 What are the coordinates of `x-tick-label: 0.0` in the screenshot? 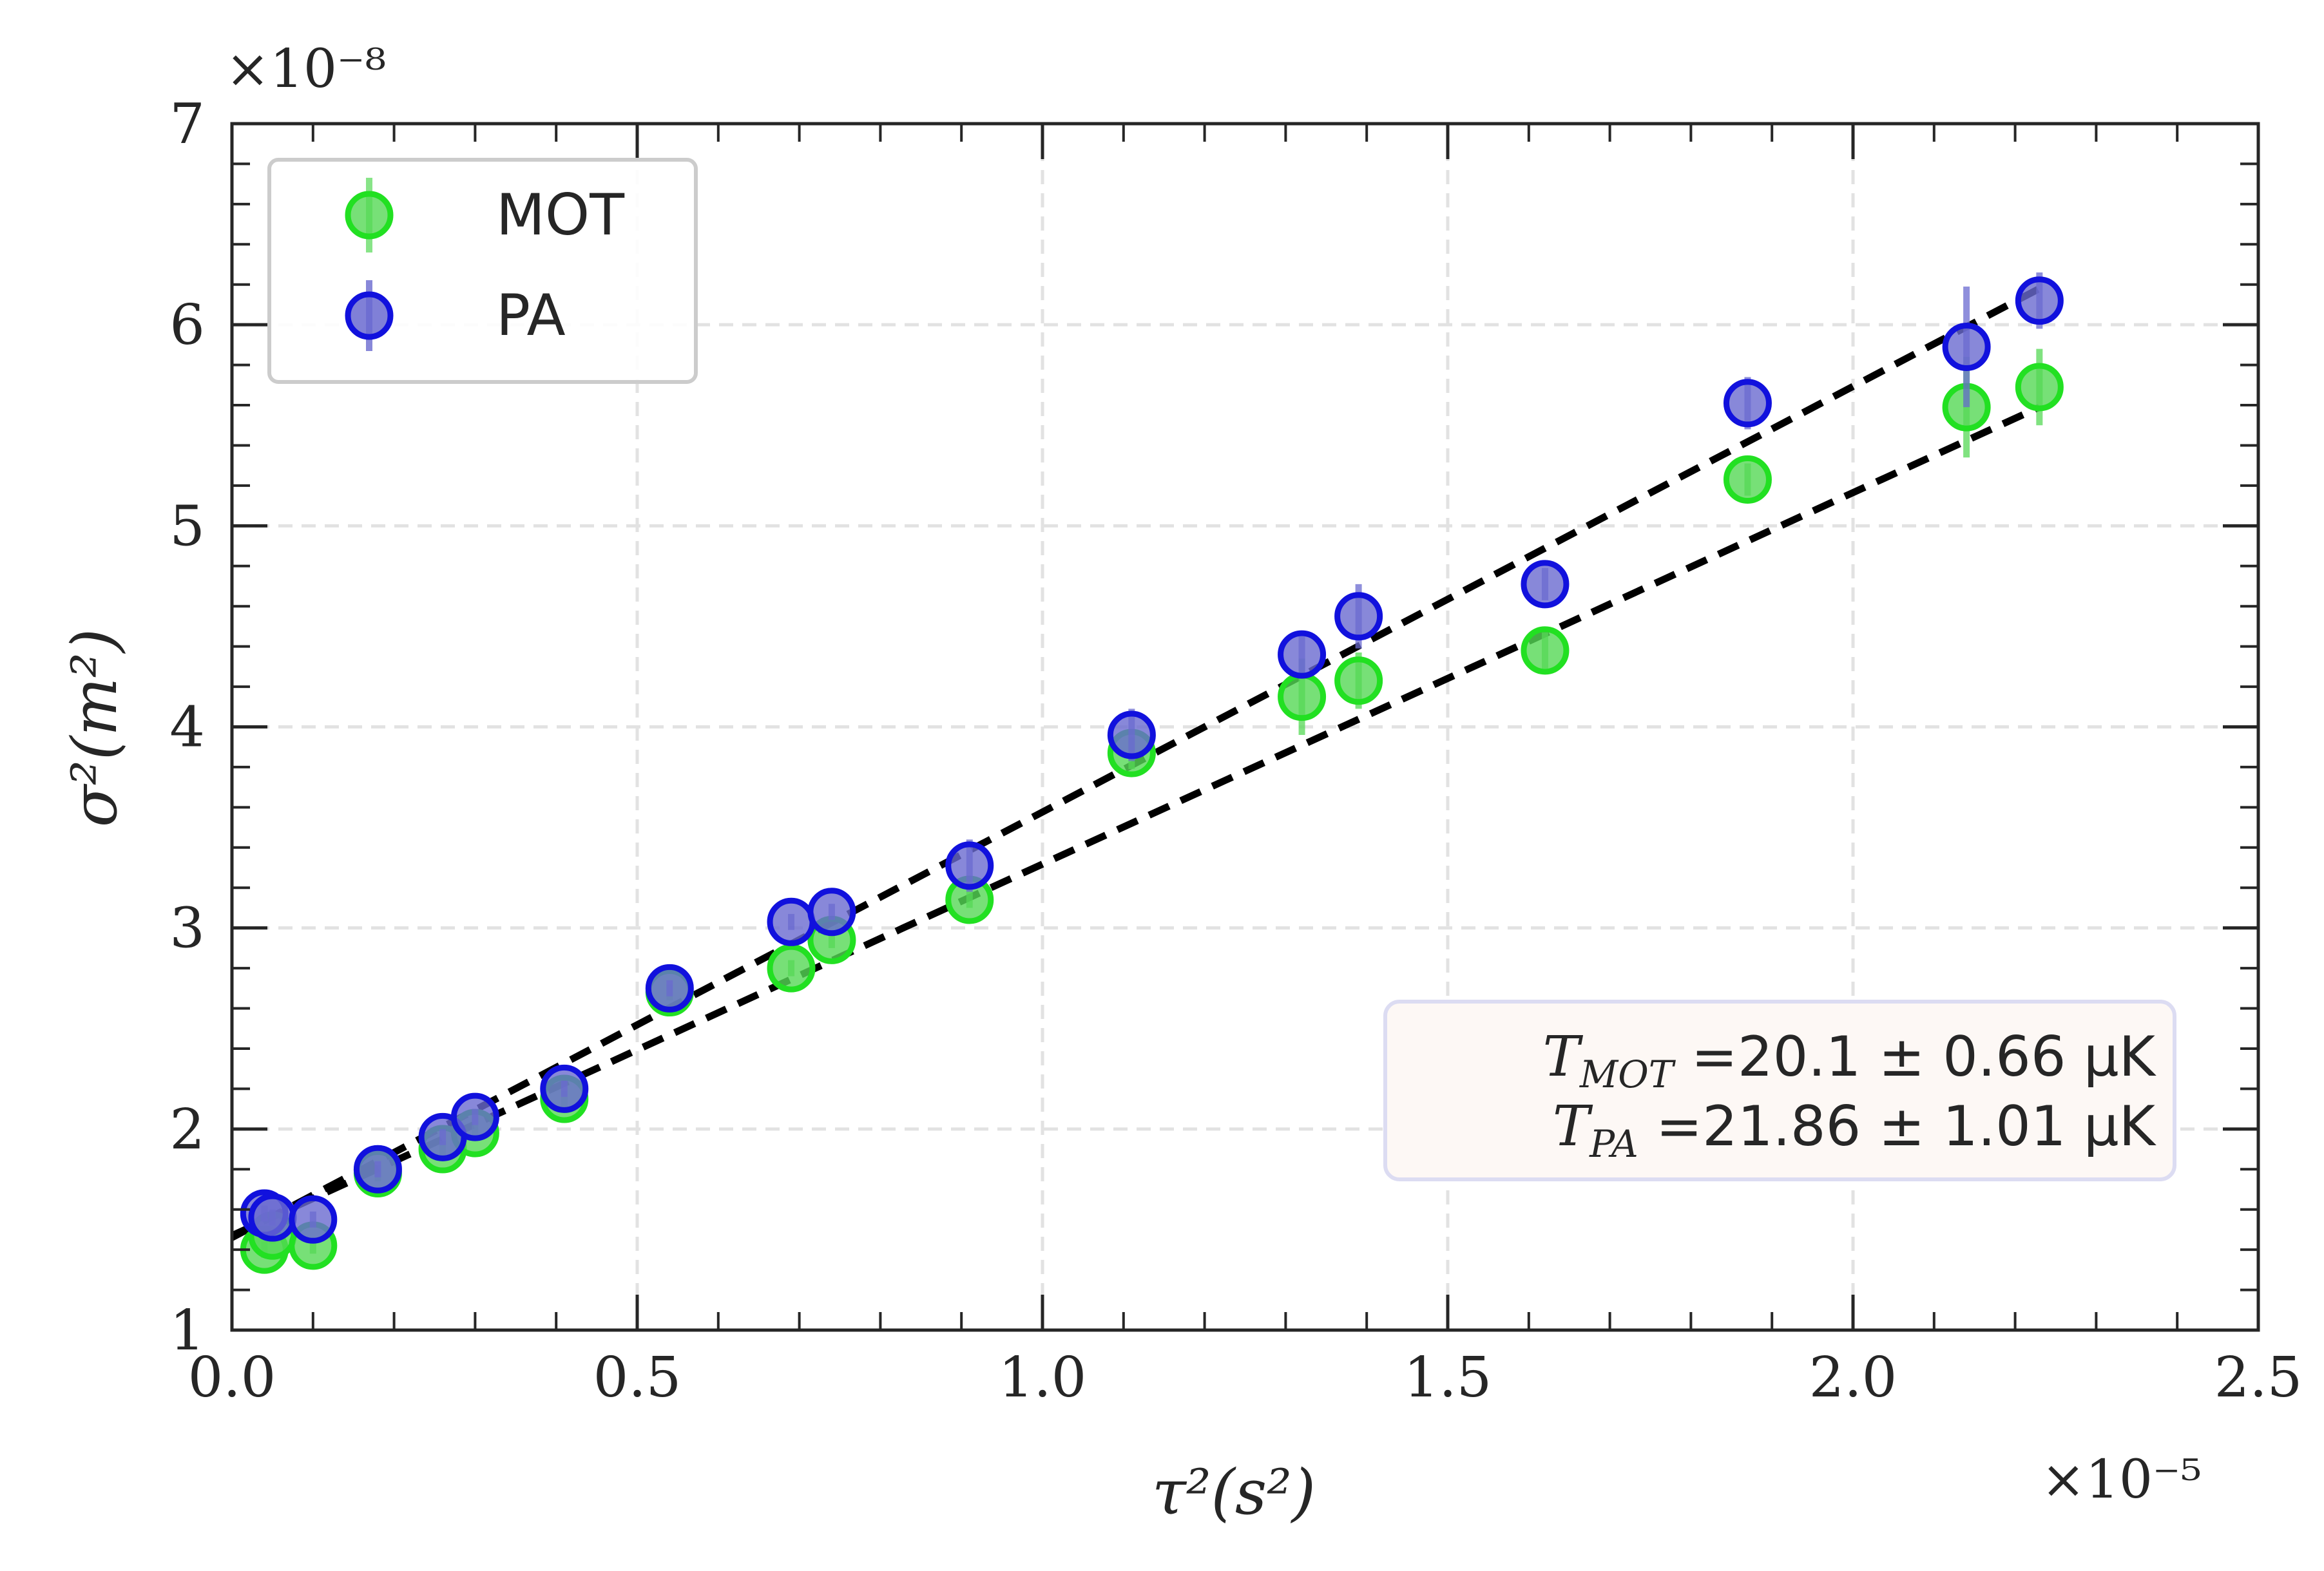 It's located at (232, 1378).